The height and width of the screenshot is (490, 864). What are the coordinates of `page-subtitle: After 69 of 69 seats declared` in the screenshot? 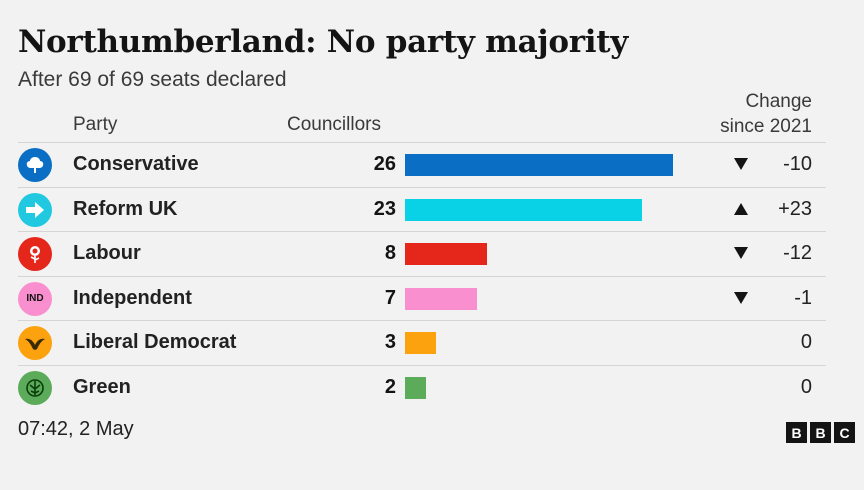 It's located at (152, 79).